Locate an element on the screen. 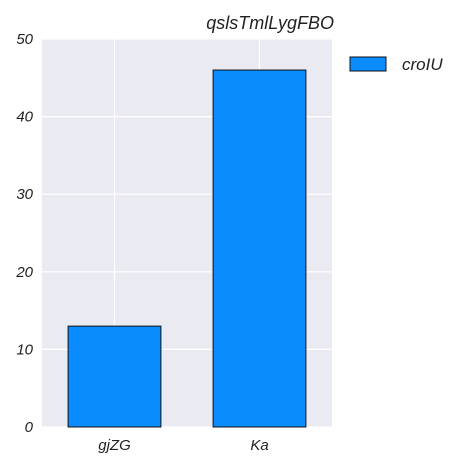 The width and height of the screenshot is (468, 468). y-tick-label: 0 is located at coordinates (29, 427).